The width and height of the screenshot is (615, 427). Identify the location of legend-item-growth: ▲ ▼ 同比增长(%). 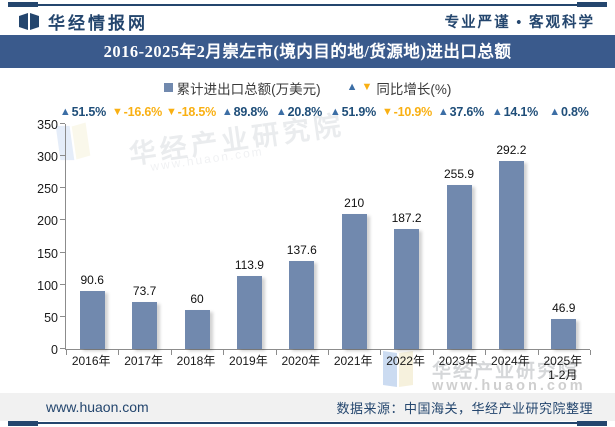
(399, 88).